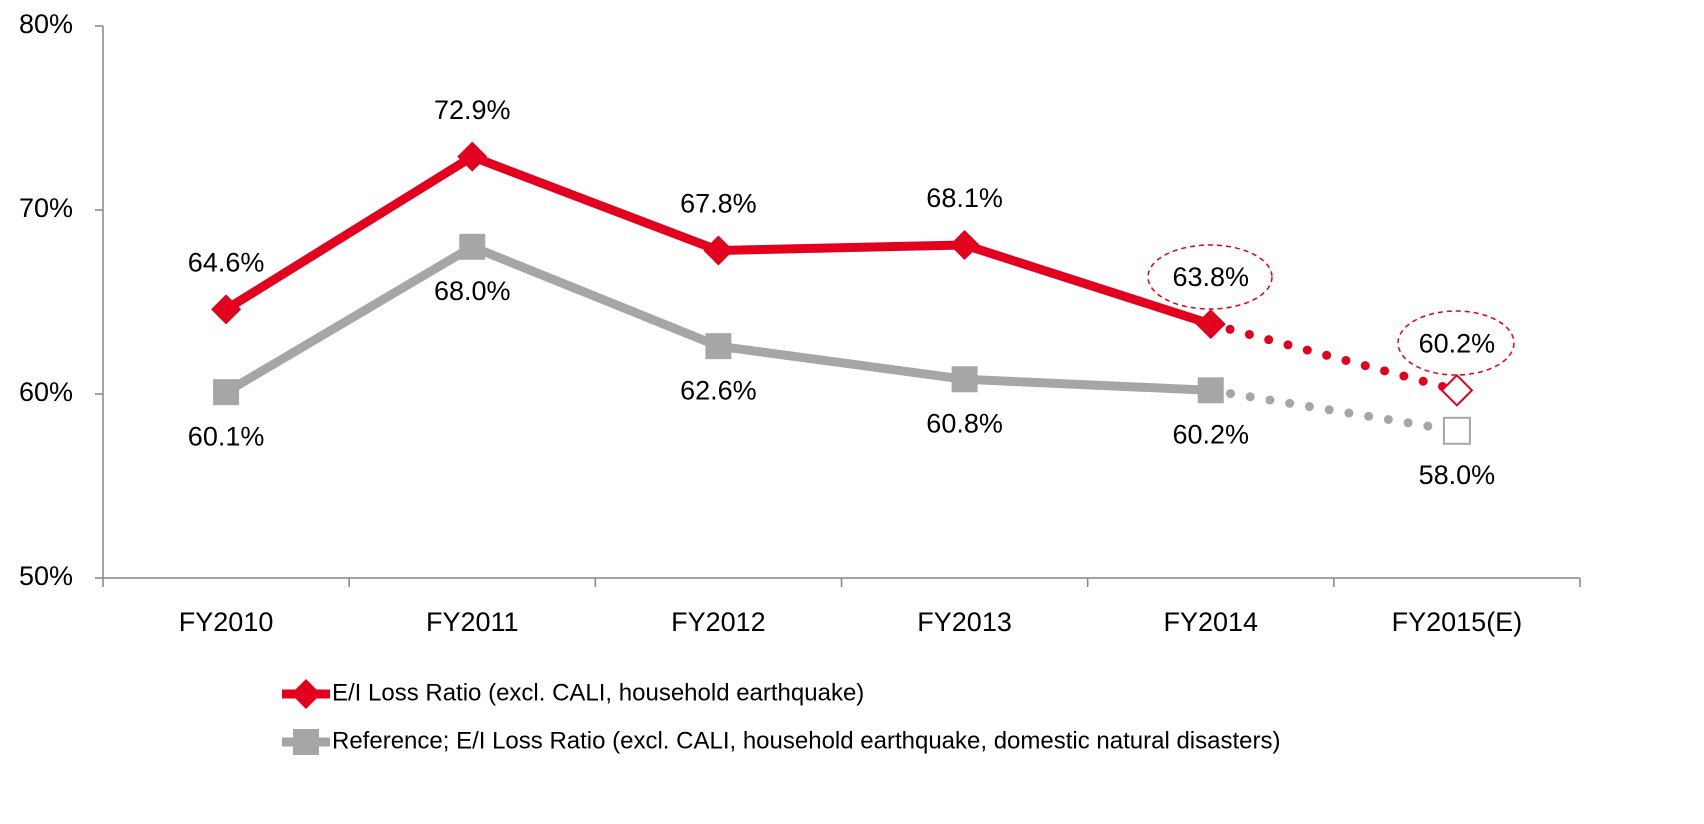 The width and height of the screenshot is (1704, 824). Describe the element at coordinates (226, 622) in the screenshot. I see `x-tick-label: FY2010` at that location.